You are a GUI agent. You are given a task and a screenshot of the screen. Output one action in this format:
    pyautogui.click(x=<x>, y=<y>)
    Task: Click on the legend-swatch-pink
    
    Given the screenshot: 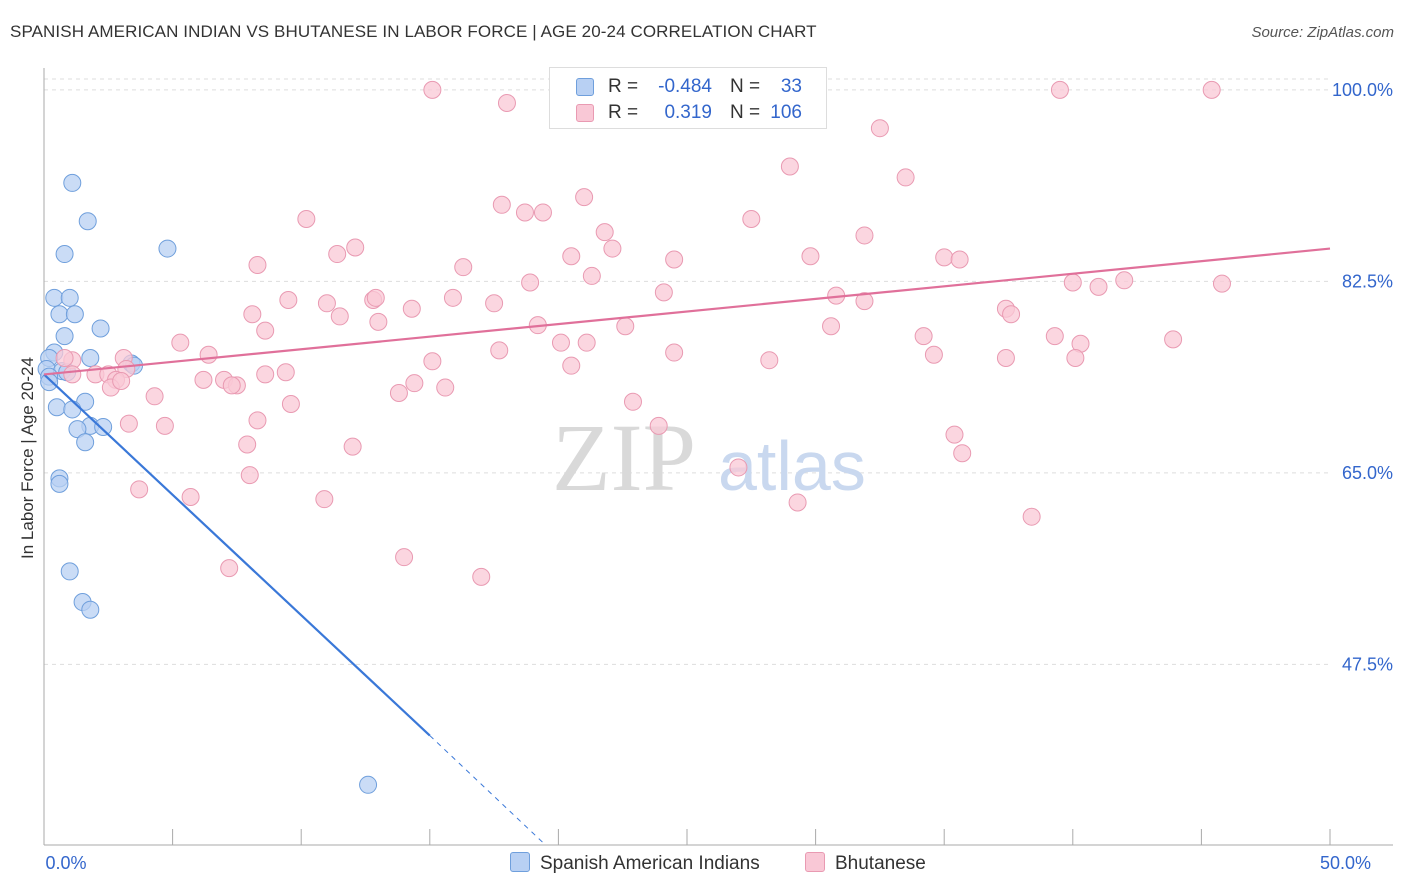 What is the action you would take?
    pyautogui.click(x=585, y=113)
    